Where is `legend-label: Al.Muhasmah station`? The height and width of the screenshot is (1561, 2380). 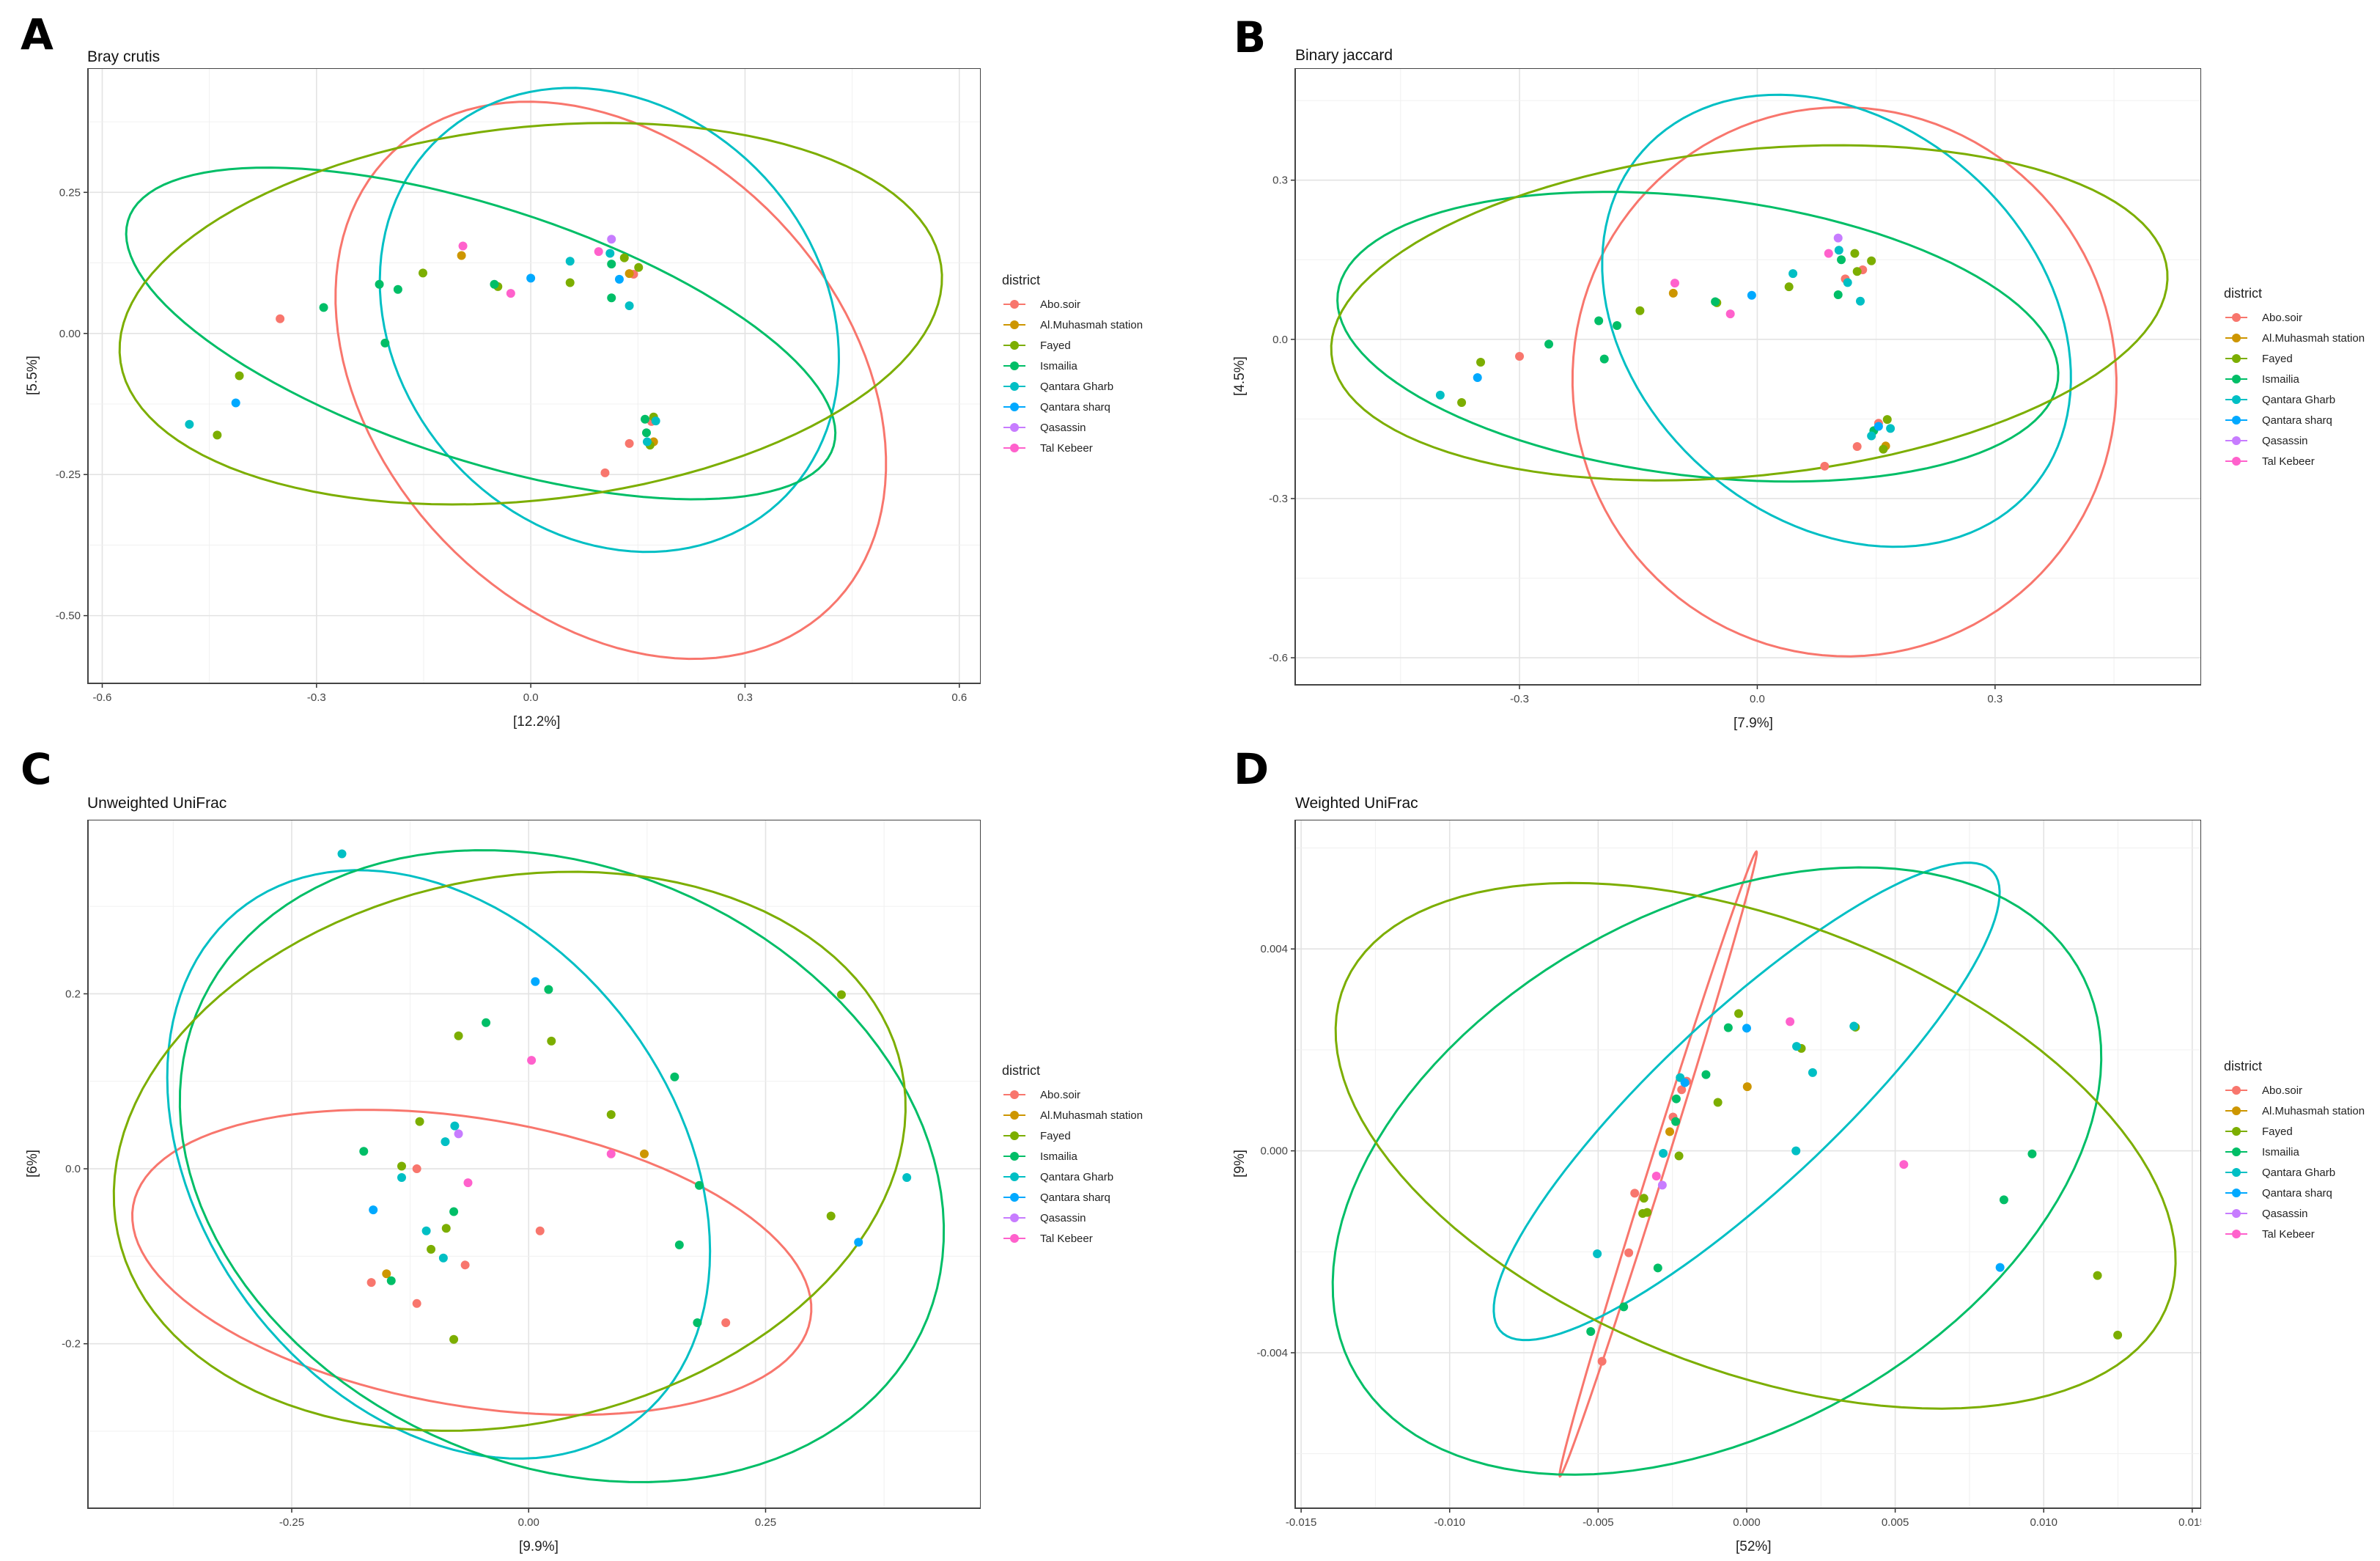
legend-label: Al.Muhasmah station is located at coordinates (2313, 338).